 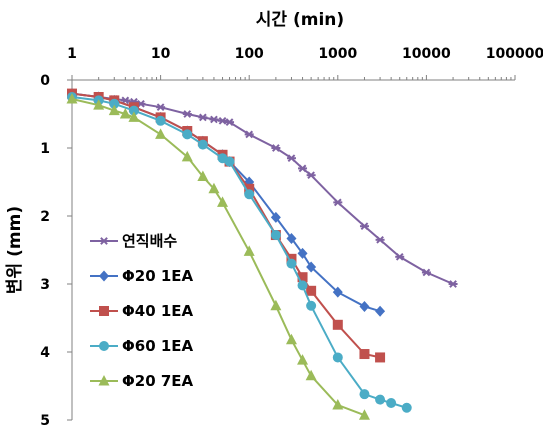 I want to click on y-tick-label: 3, so click(x=45, y=285).